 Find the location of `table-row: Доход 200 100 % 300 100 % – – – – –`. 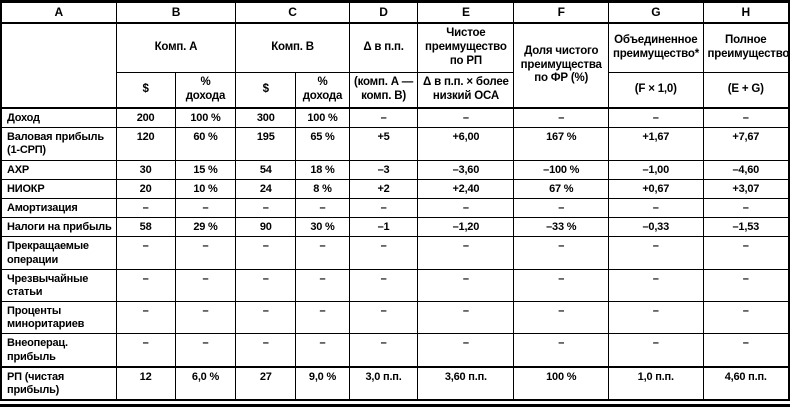

table-row: Доход 200 100 % 300 100 % – – – – – is located at coordinates (395, 118).